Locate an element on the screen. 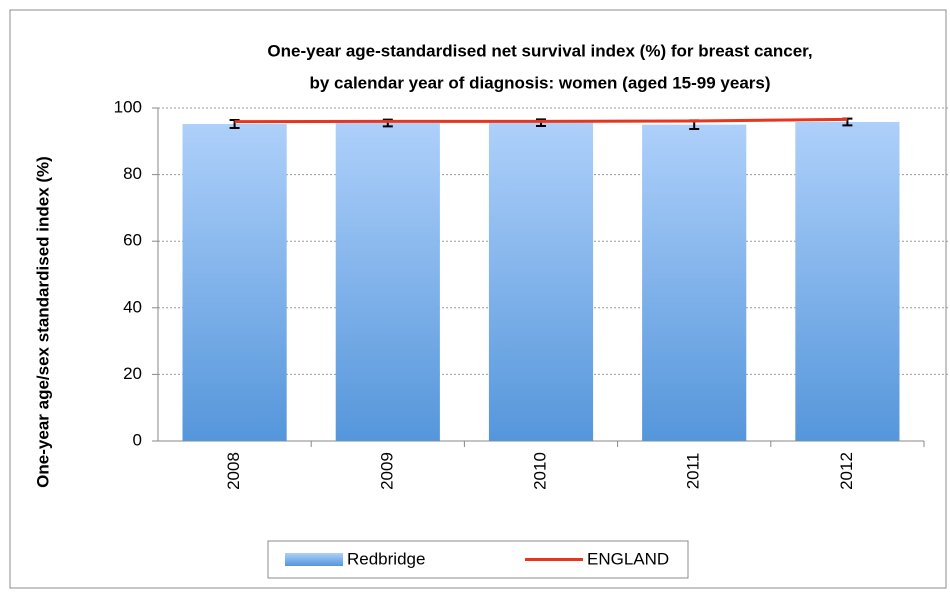  x-tick-label: 2011 is located at coordinates (693, 471).